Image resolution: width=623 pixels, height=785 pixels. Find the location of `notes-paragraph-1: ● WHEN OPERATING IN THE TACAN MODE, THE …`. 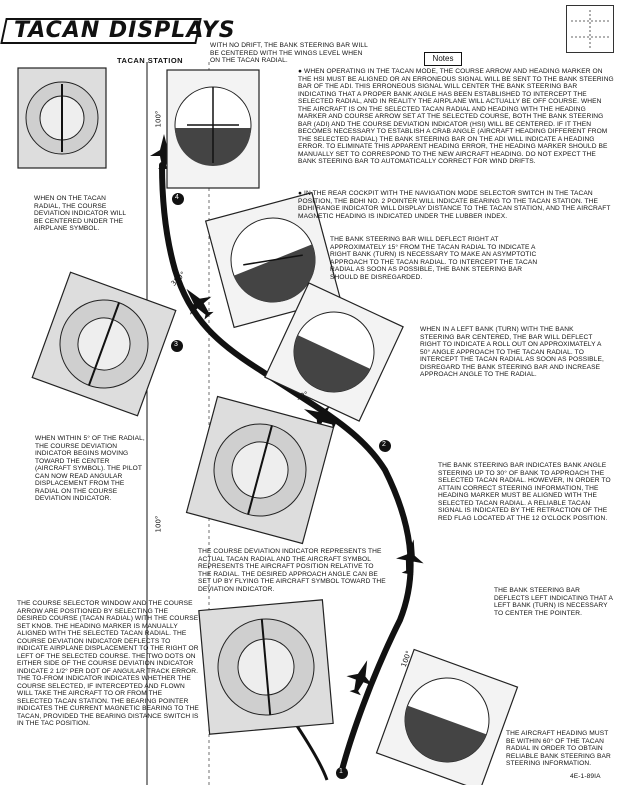

notes-paragraph-1: ● WHEN OPERATING IN THE TACAN MODE, THE … is located at coordinates (456, 116).